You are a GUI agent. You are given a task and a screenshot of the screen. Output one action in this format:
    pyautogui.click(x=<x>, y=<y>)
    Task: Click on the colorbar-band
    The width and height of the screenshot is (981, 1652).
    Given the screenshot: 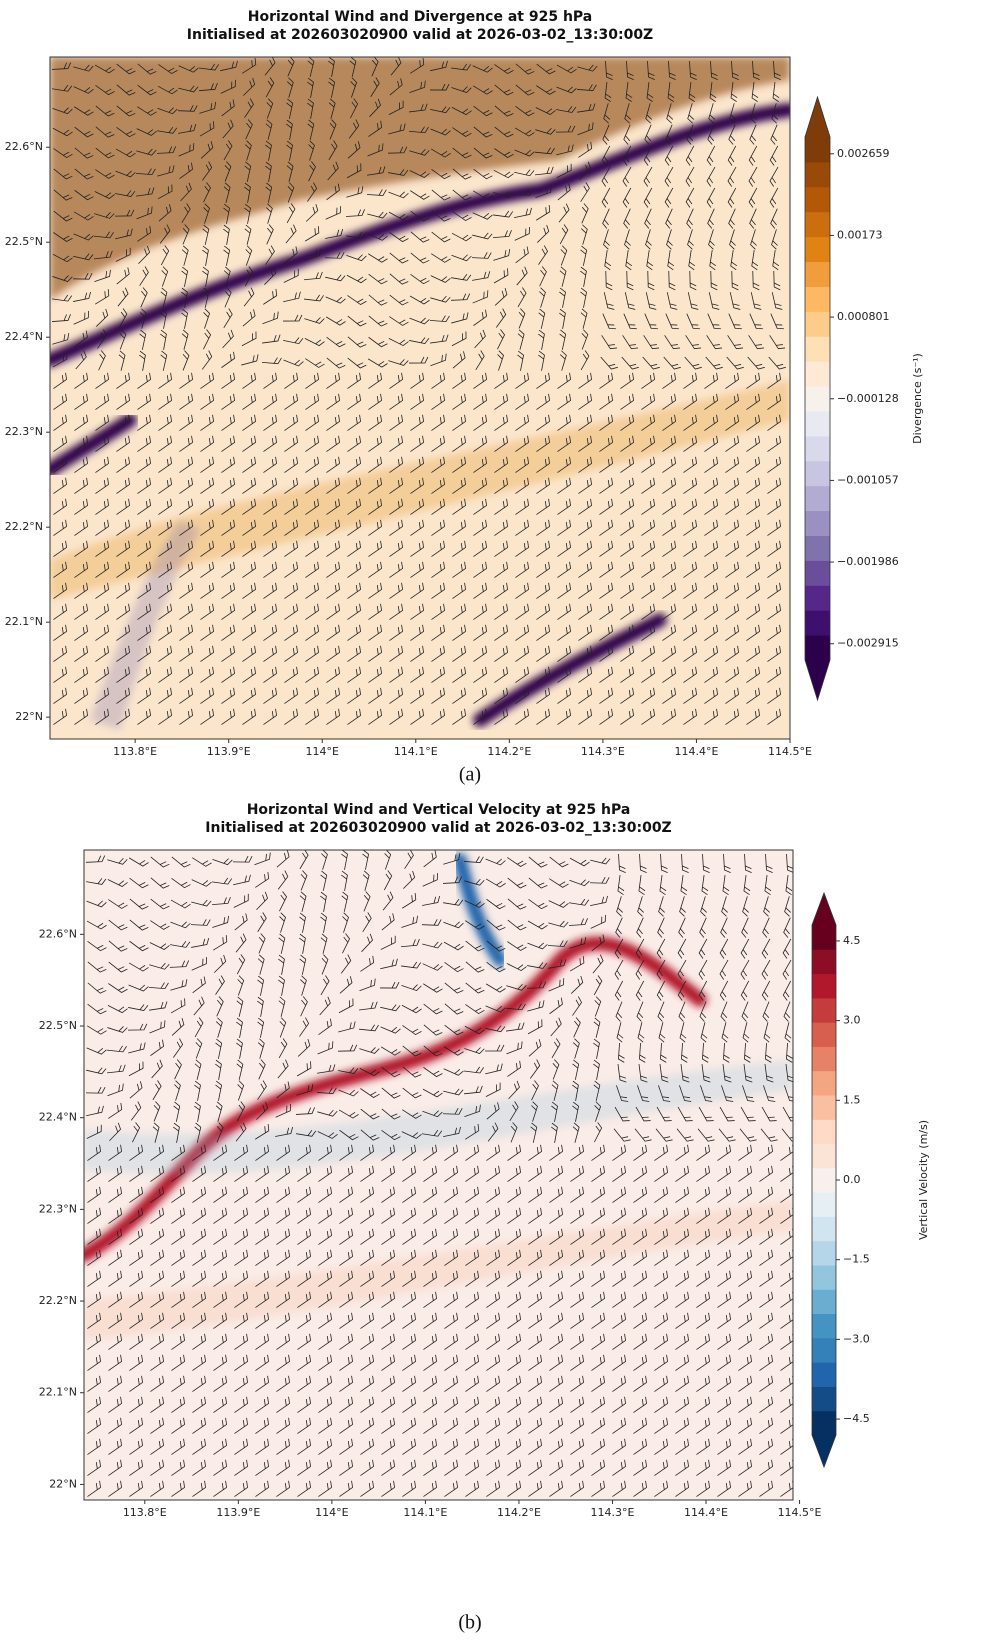 What is the action you would take?
    pyautogui.click(x=817, y=150)
    